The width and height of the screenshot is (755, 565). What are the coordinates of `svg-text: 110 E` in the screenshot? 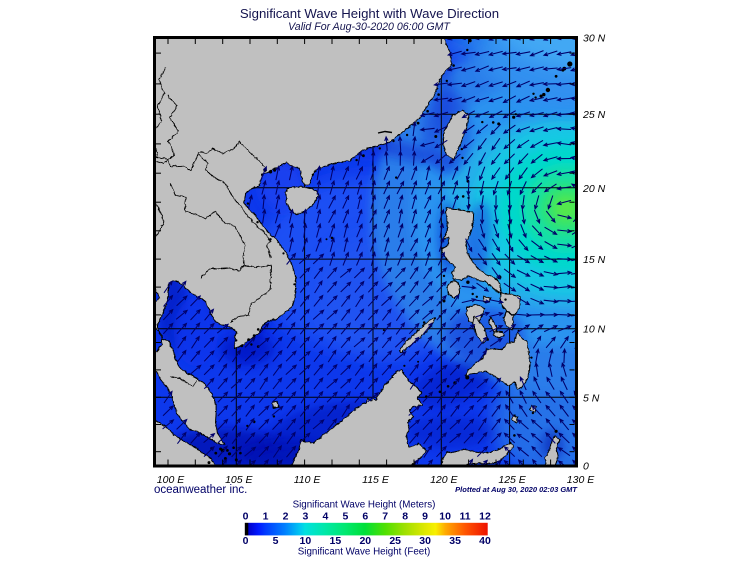 It's located at (308, 480).